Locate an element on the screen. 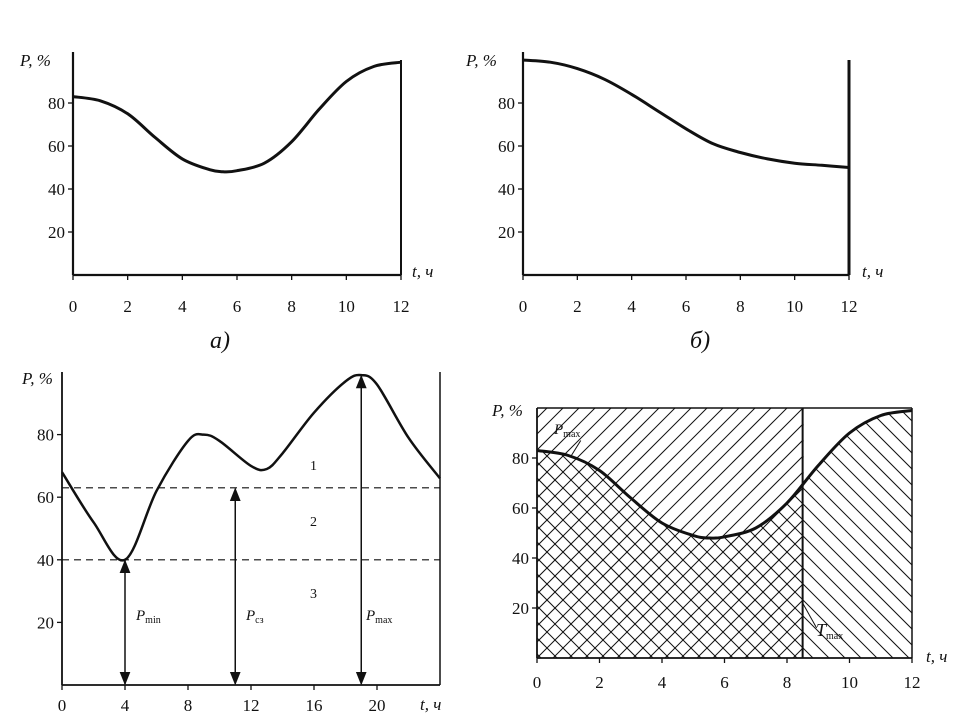 This screenshot has height=725, width=960. chart-d-x-tick-label-12: 12 is located at coordinates (912, 682).